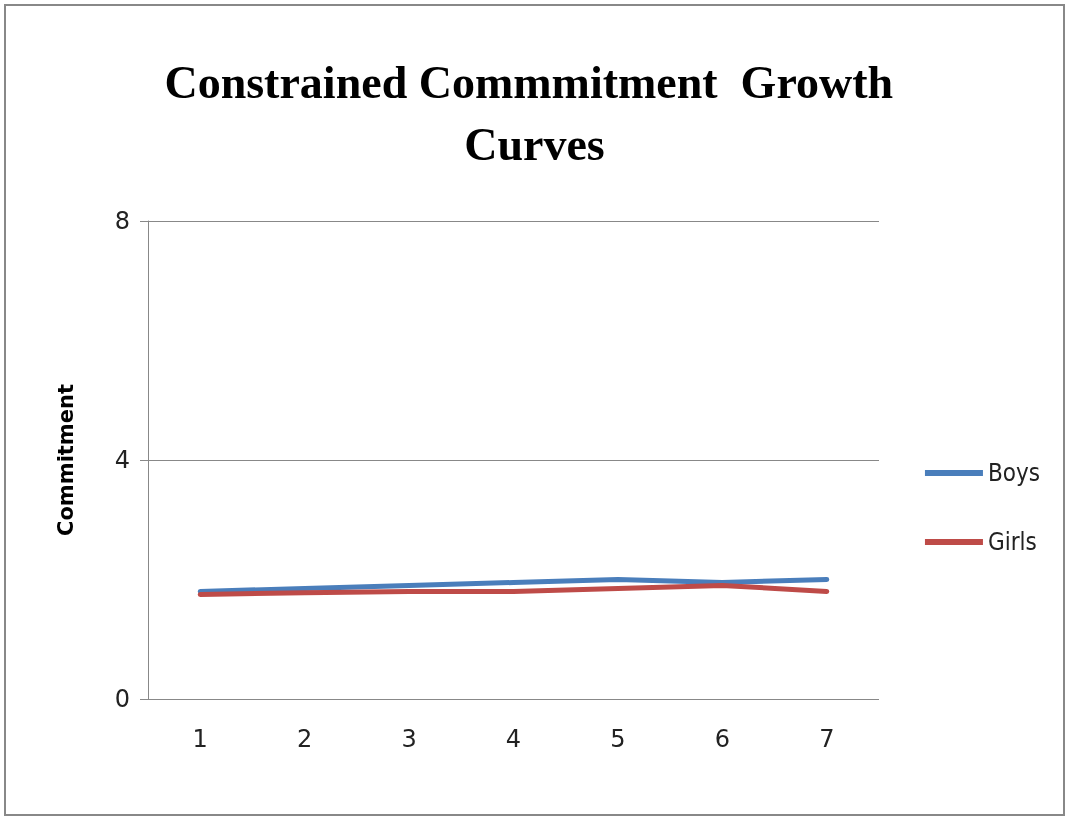  I want to click on x-tick-label: 6, so click(722, 739).